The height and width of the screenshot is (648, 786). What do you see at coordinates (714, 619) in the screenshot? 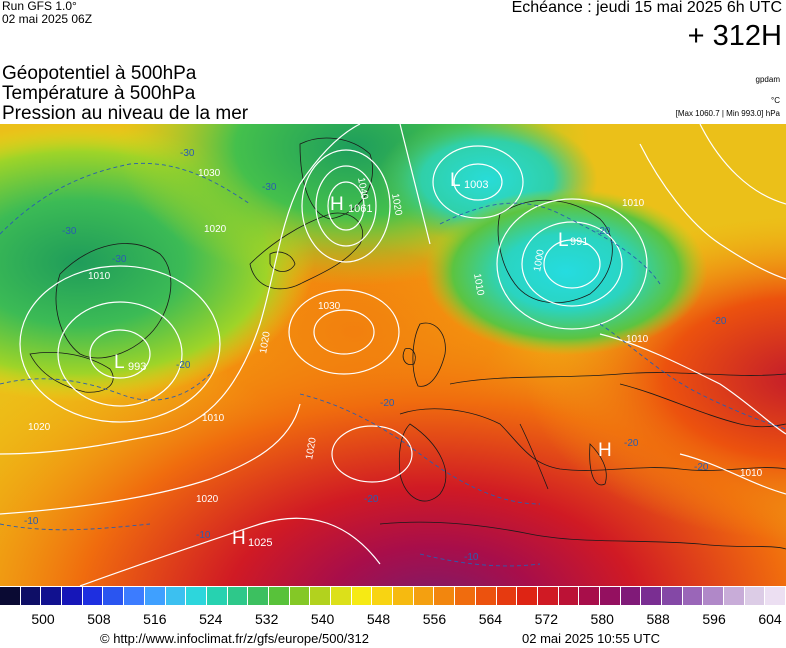
I see `color-scale-label: 596` at bounding box center [714, 619].